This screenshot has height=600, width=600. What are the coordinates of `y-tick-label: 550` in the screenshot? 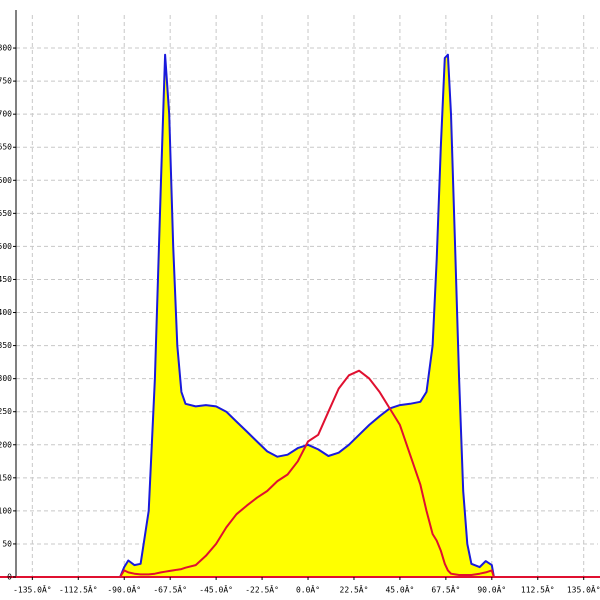 It's located at (6, 213).